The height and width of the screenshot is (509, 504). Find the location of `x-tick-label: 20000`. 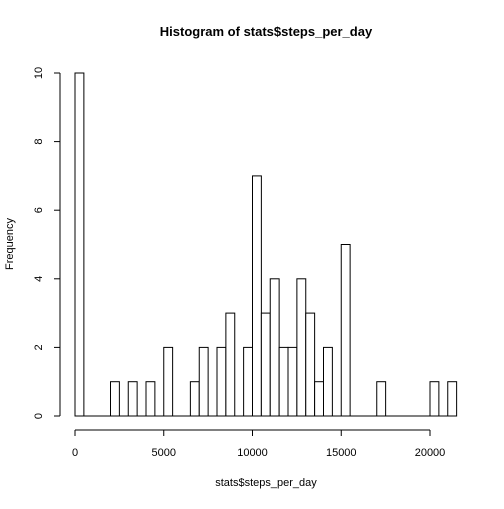

x-tick-label: 20000 is located at coordinates (430, 453).